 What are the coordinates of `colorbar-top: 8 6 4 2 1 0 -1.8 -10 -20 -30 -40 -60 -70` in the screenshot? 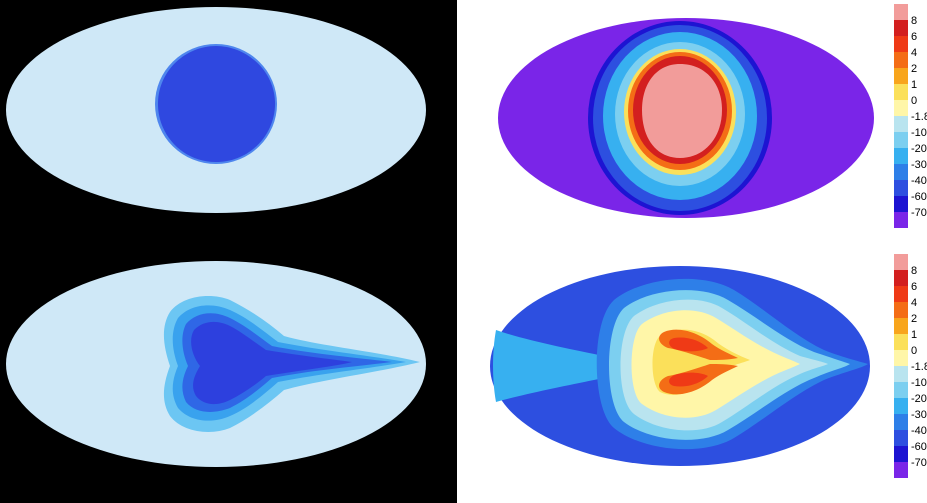 It's located at (910, 116).